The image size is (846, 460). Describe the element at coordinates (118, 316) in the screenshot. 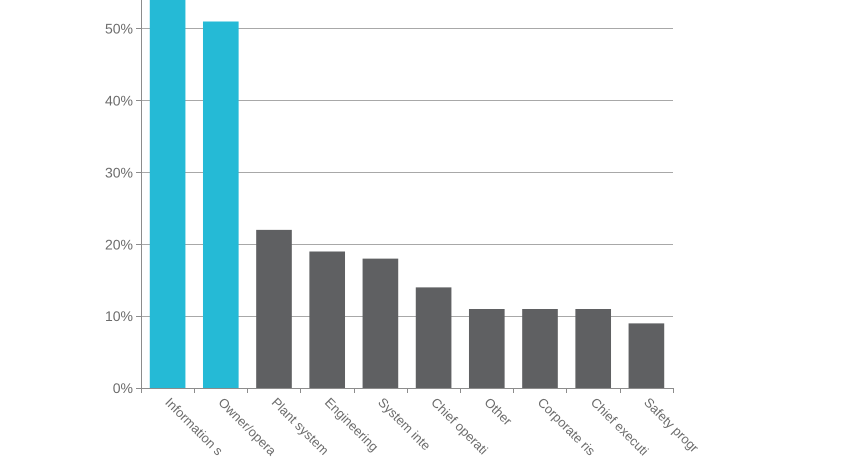

I see `y-tick-label: 10%` at that location.